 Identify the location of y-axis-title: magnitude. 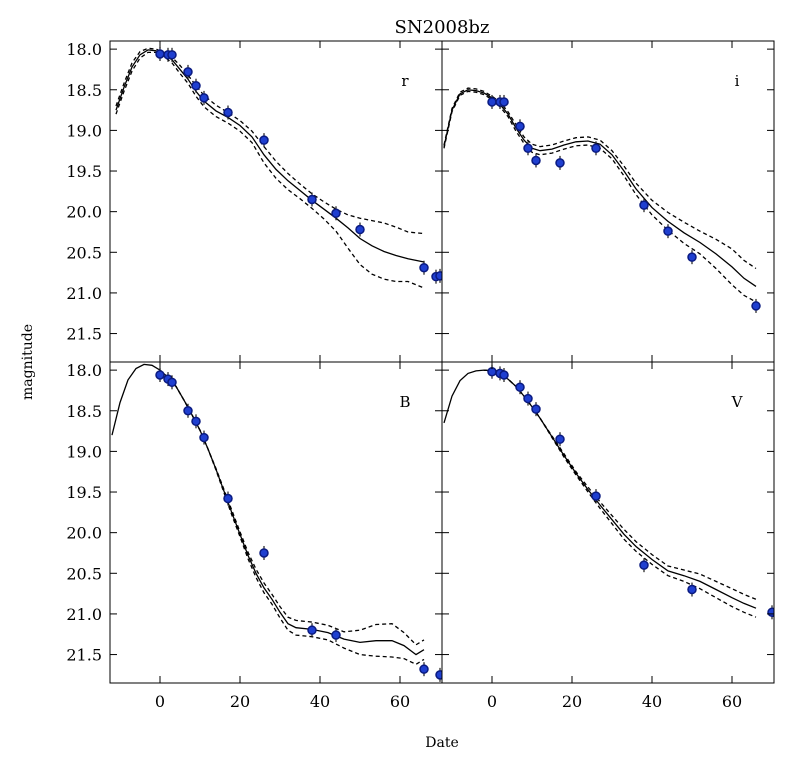
(28, 362).